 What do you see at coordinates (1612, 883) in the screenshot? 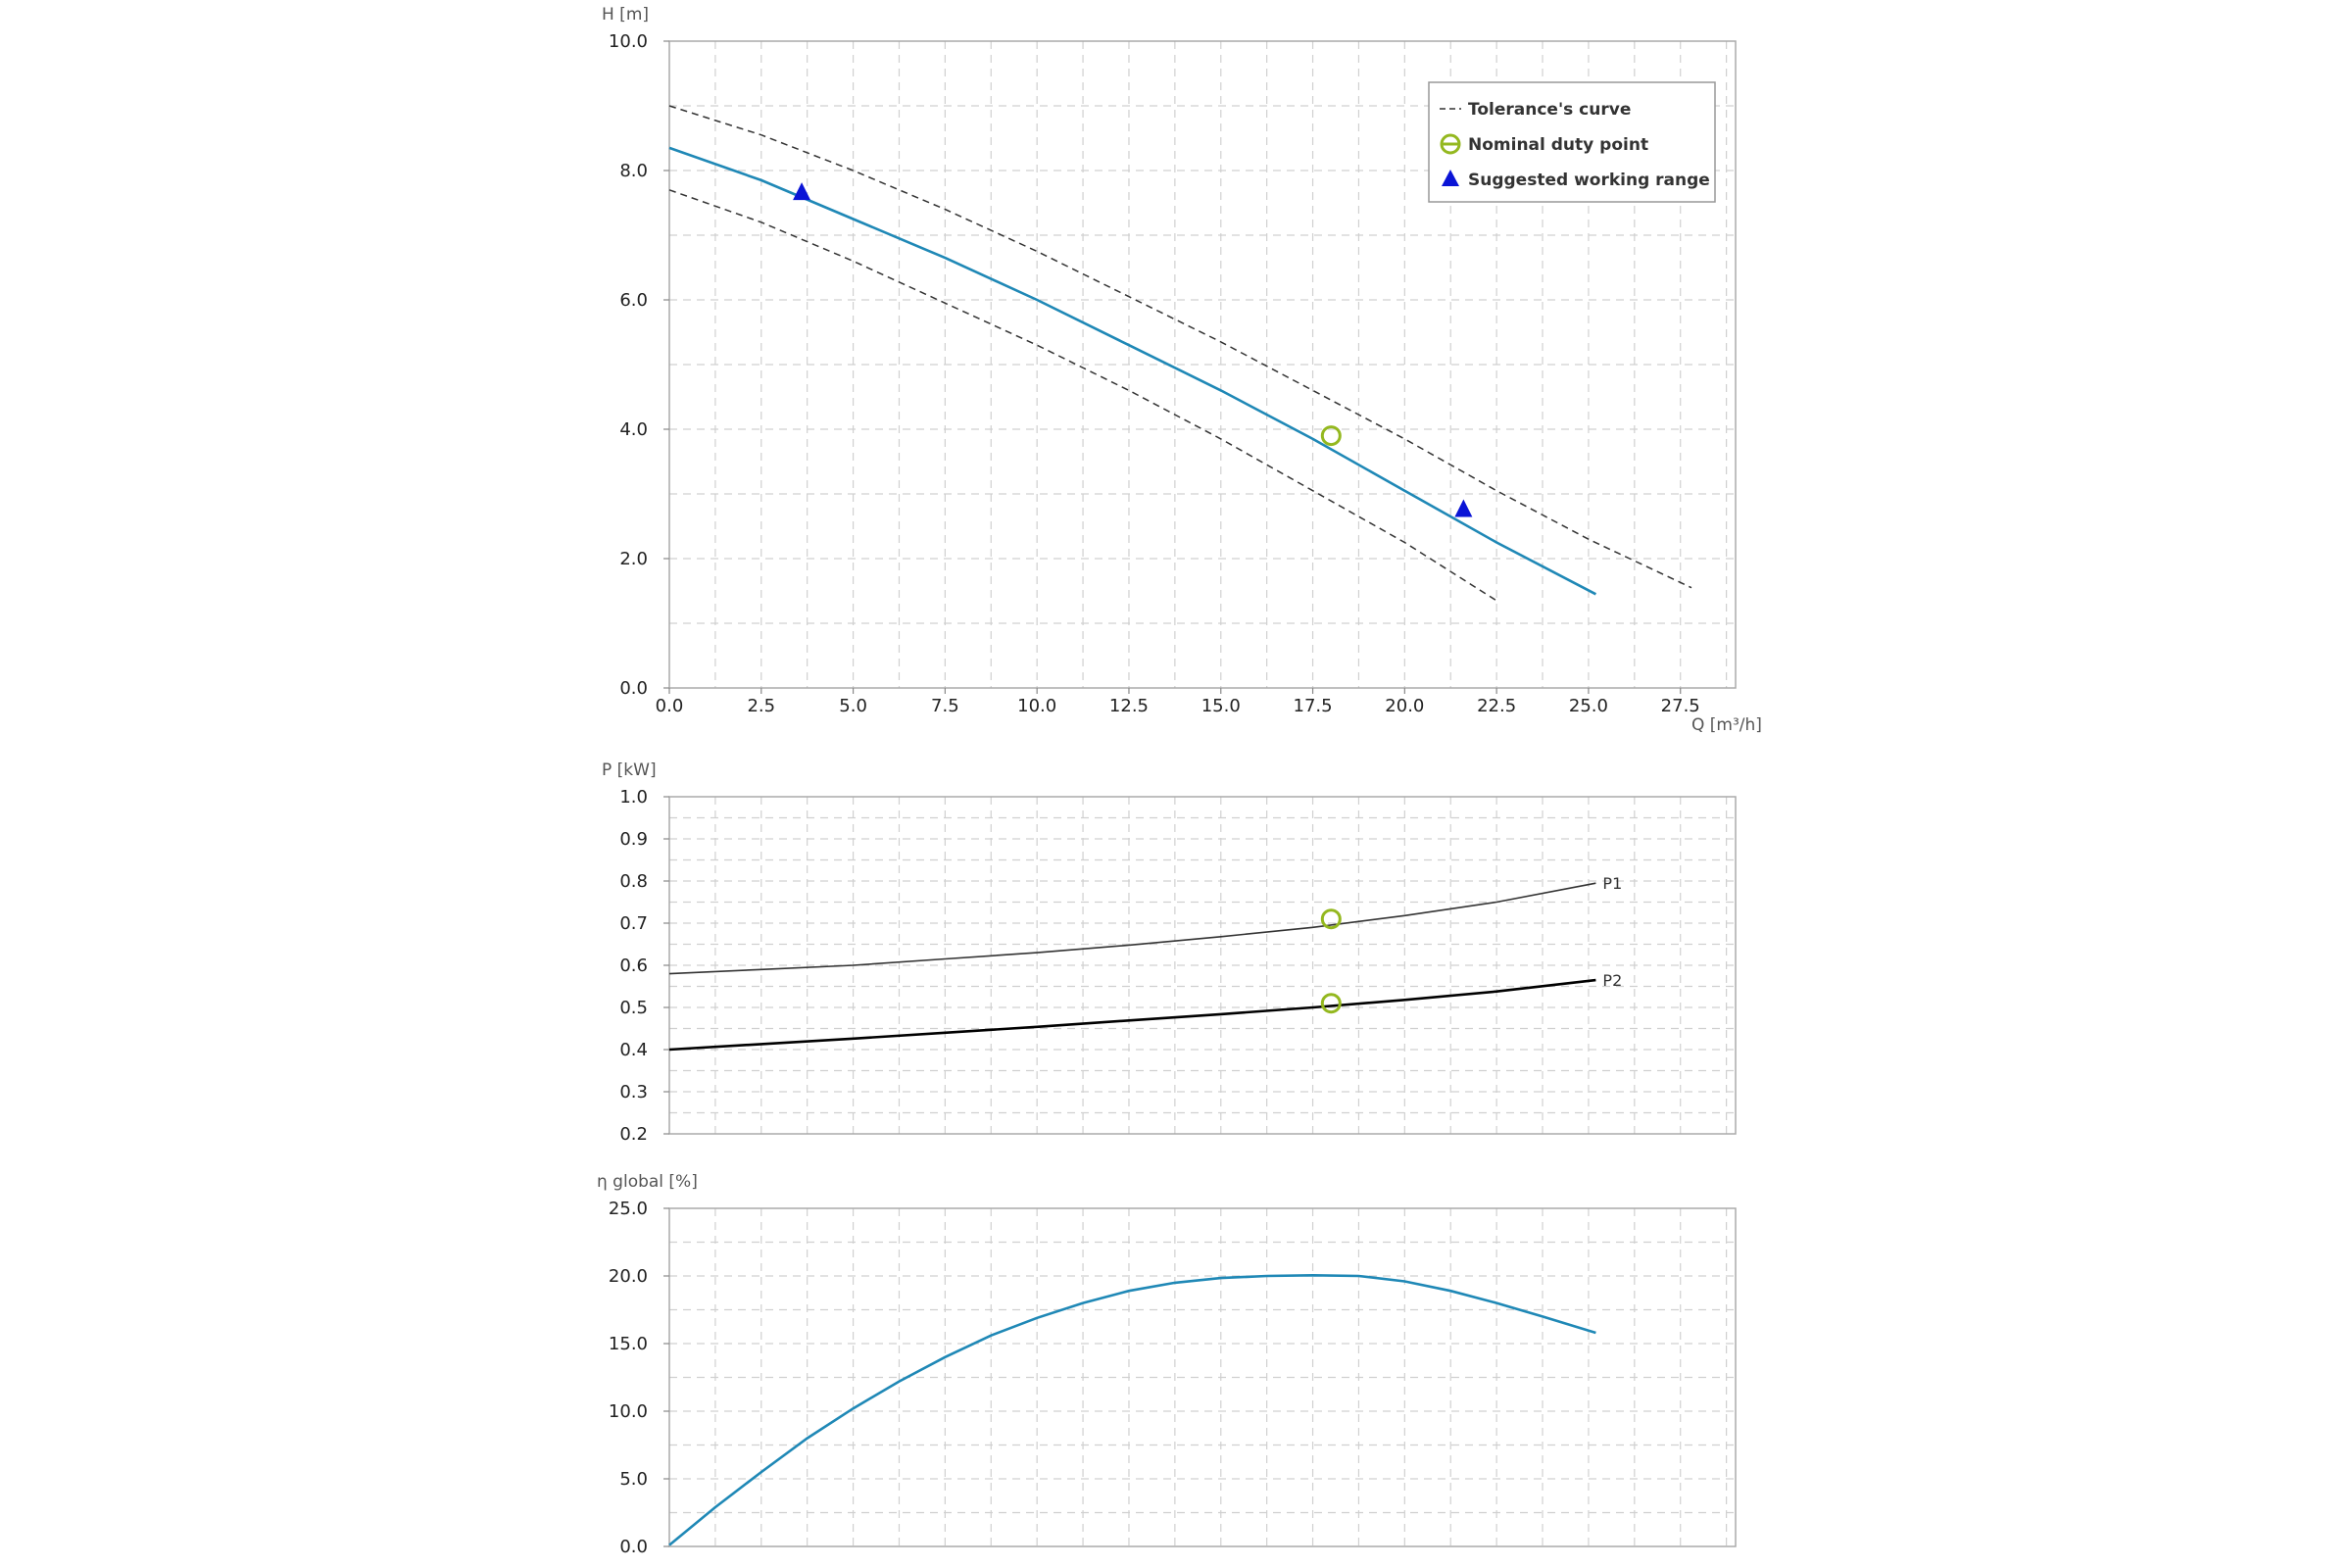
I see `series-label-p1: P1` at bounding box center [1612, 883].